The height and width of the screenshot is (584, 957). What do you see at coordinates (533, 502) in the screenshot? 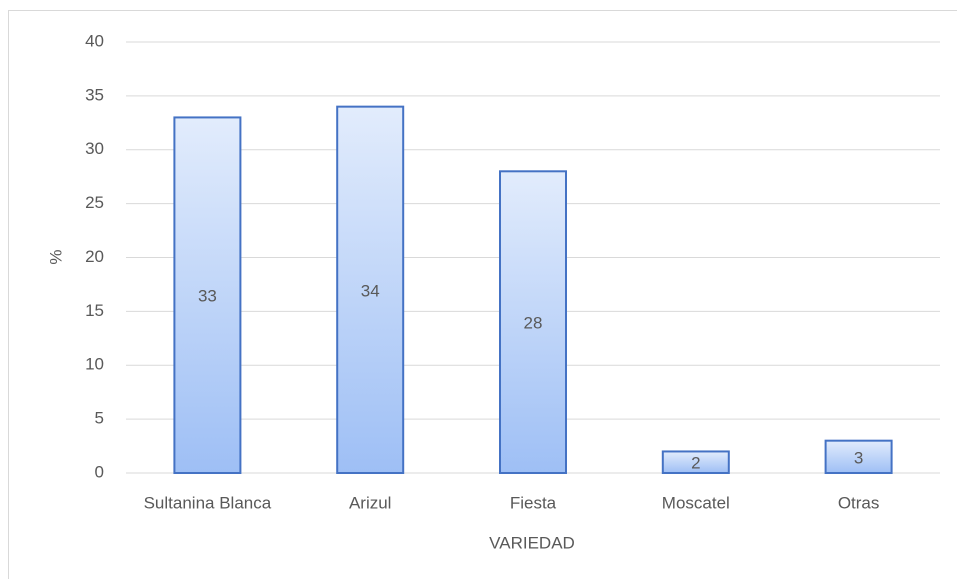
I see `x-tick-label: Fiesta` at bounding box center [533, 502].